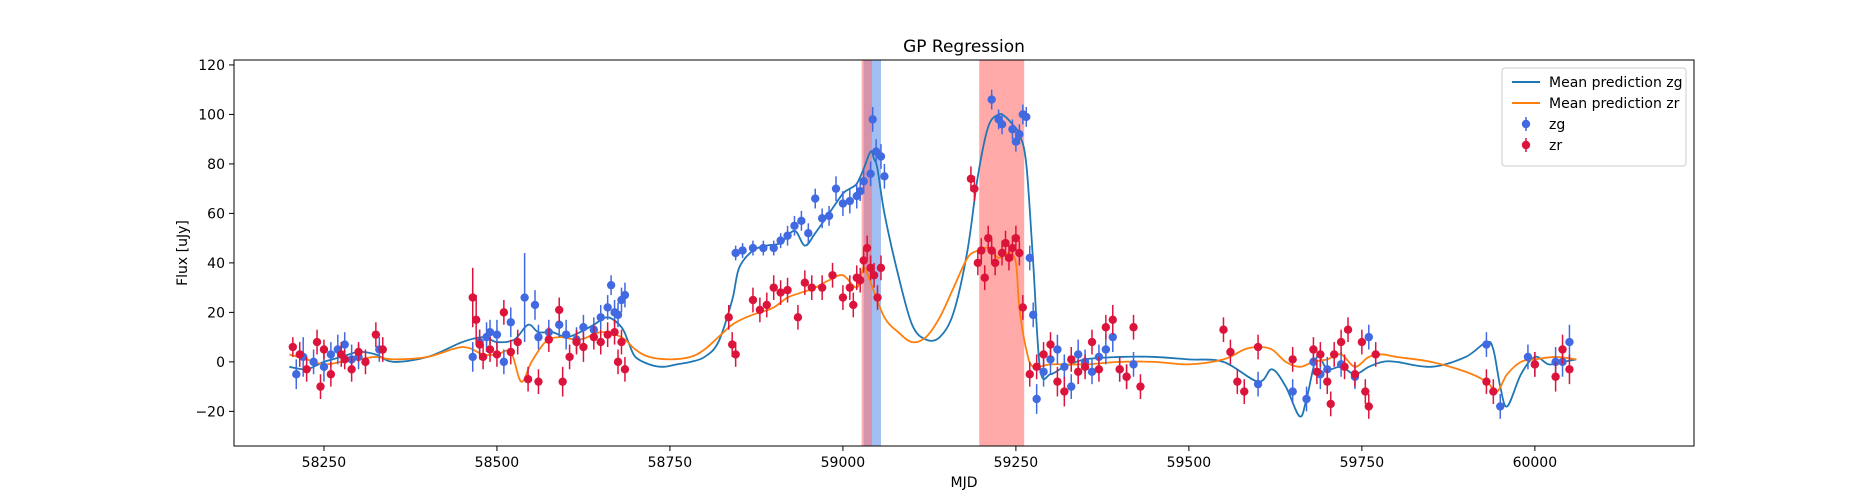 This screenshot has width=1875, height=500. Describe the element at coordinates (1526, 145) in the screenshot. I see `legend-swatch-marker` at that location.